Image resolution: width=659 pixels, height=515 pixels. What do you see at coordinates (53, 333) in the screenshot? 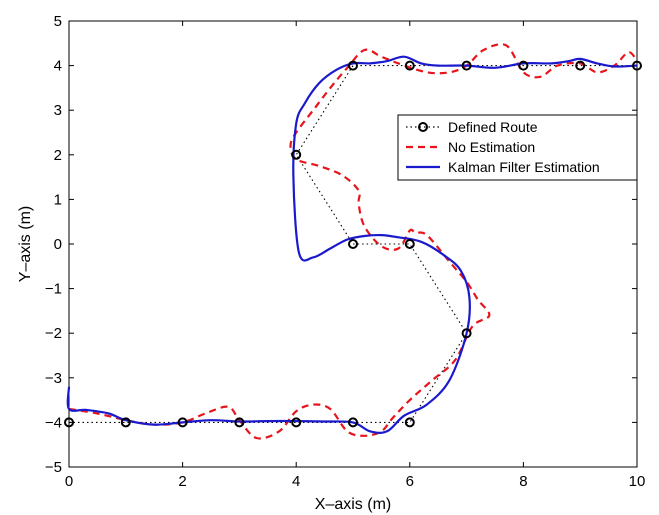
I see `y-tick-label: −2` at bounding box center [53, 333].